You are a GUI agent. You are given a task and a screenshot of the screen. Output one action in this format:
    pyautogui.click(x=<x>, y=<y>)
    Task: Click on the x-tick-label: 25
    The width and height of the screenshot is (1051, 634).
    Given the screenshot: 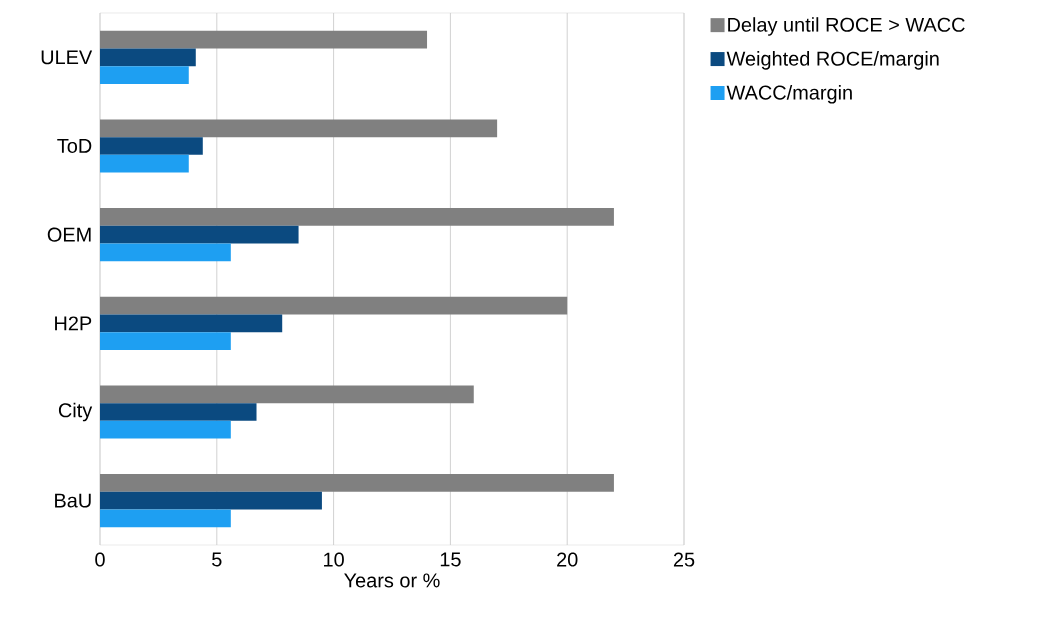 What is the action you would take?
    pyautogui.click(x=684, y=559)
    